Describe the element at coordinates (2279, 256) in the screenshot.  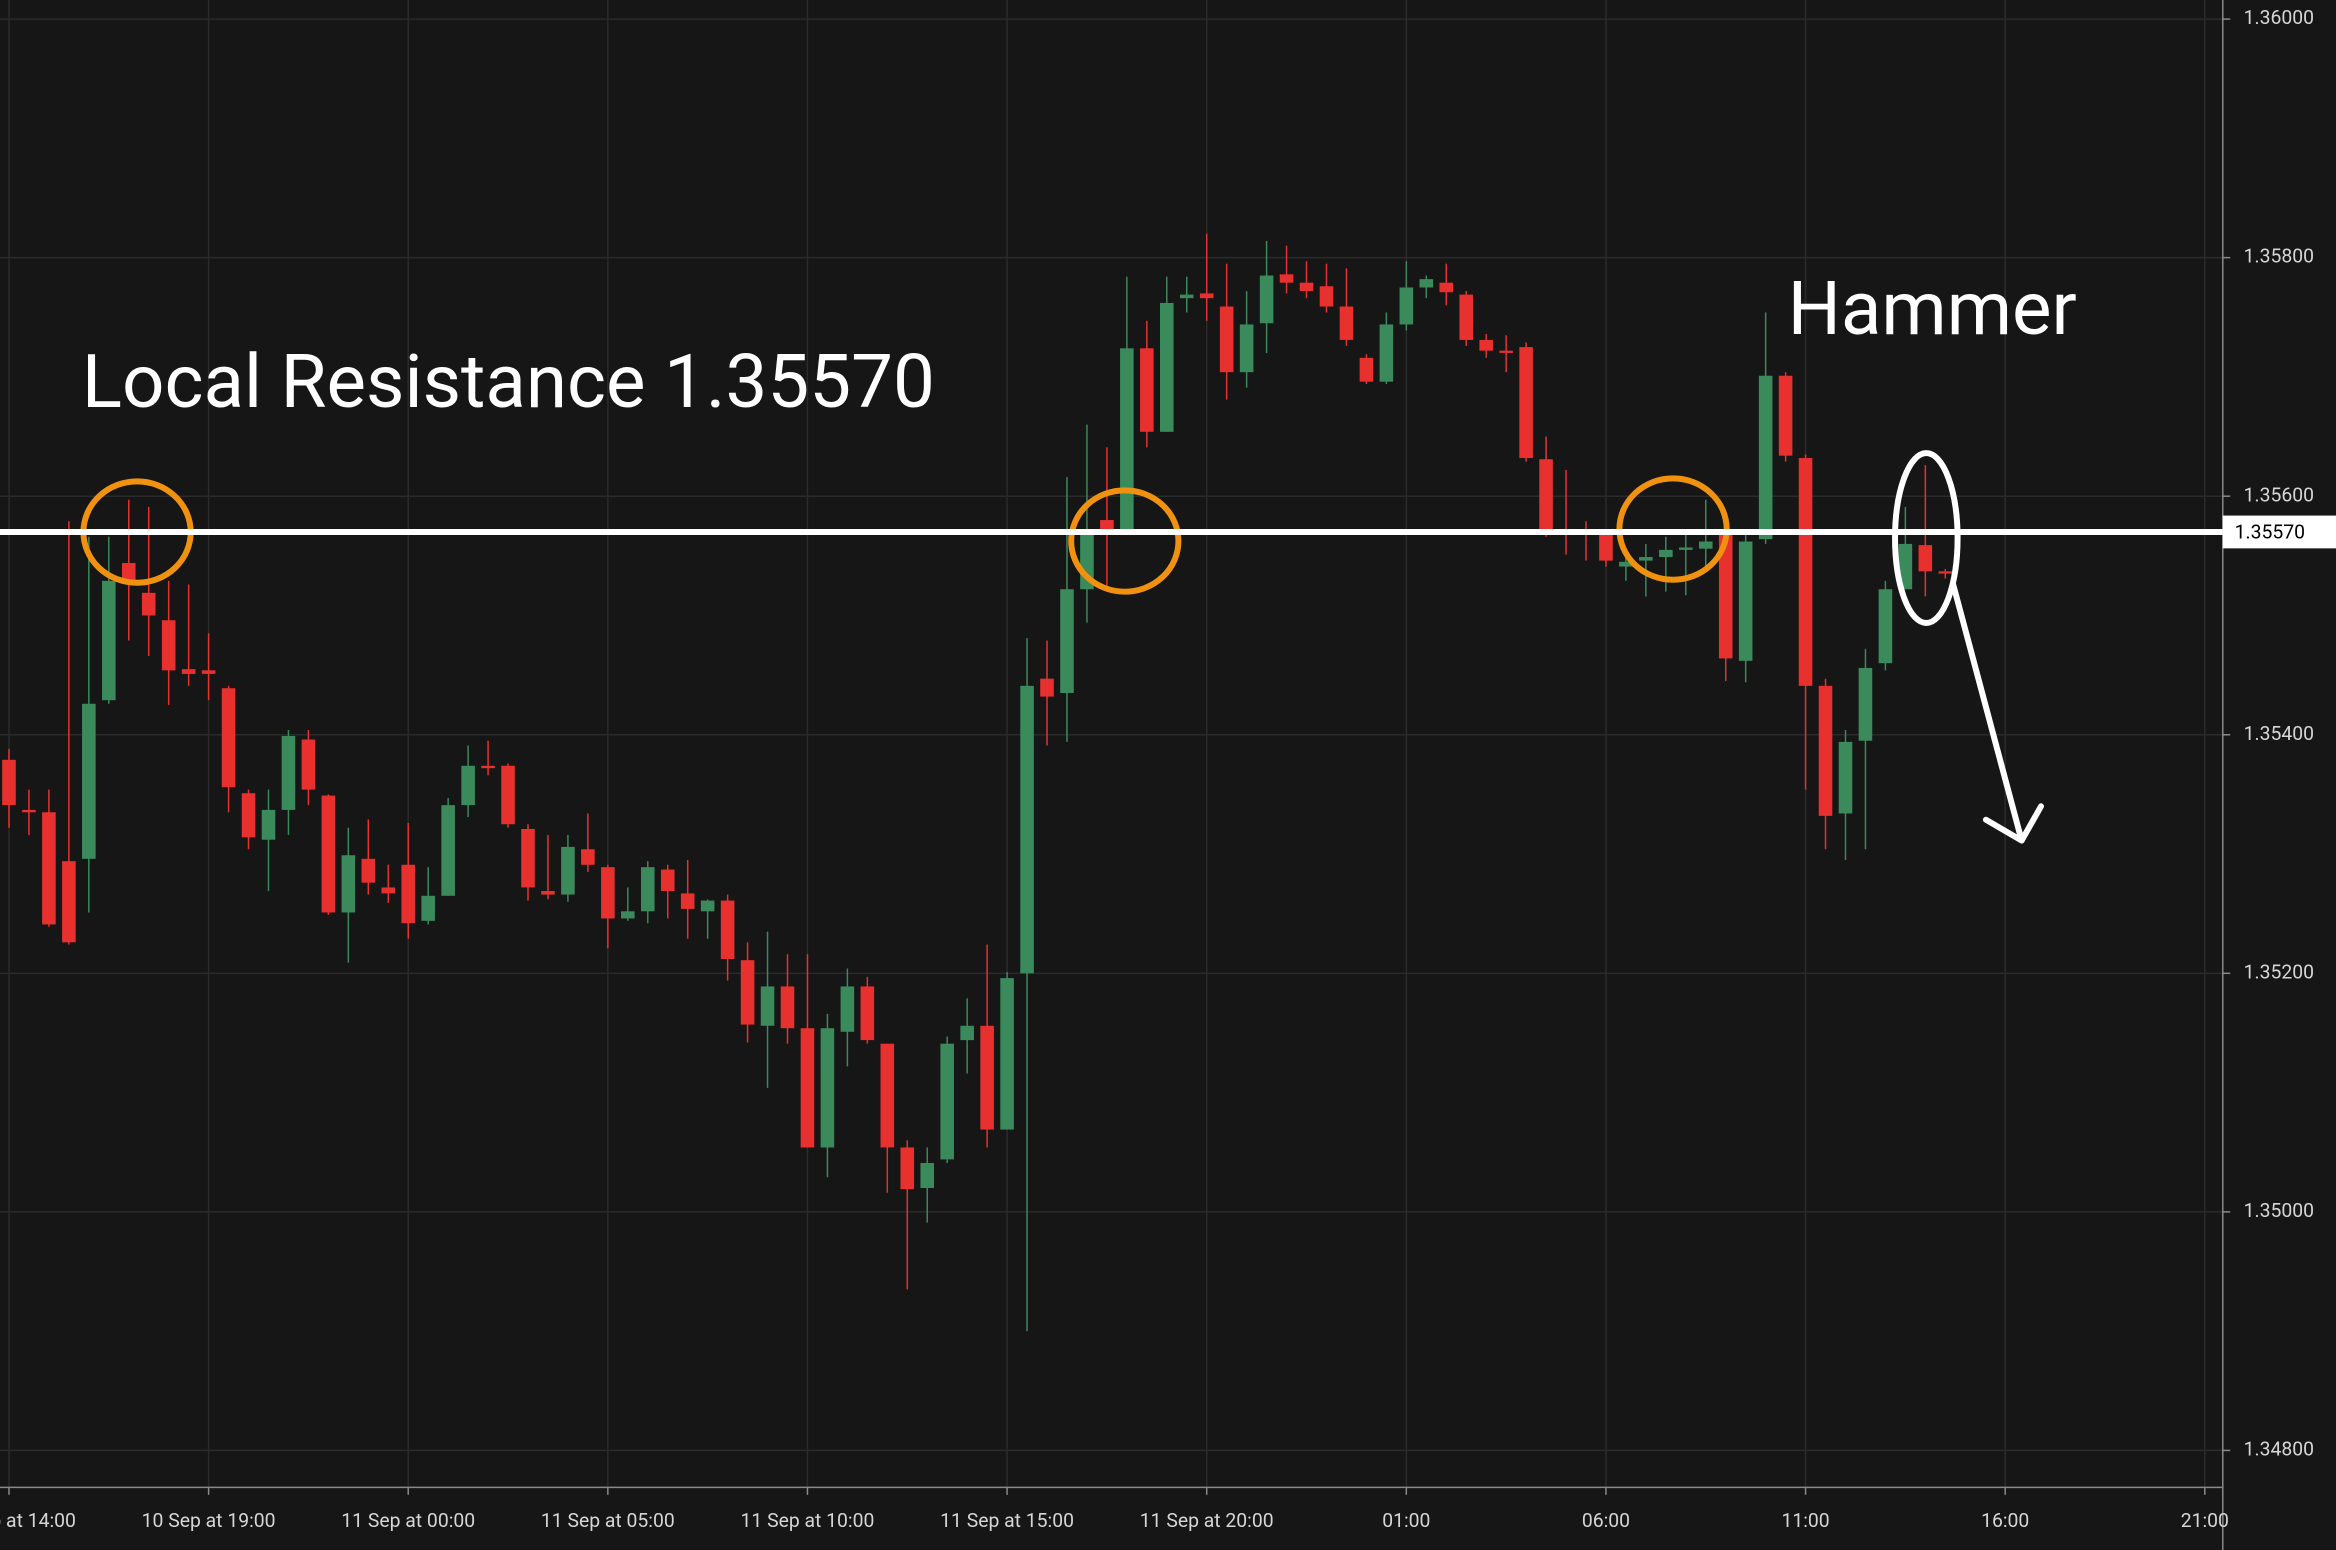
I see `y-tick-label: 1.35800` at that location.